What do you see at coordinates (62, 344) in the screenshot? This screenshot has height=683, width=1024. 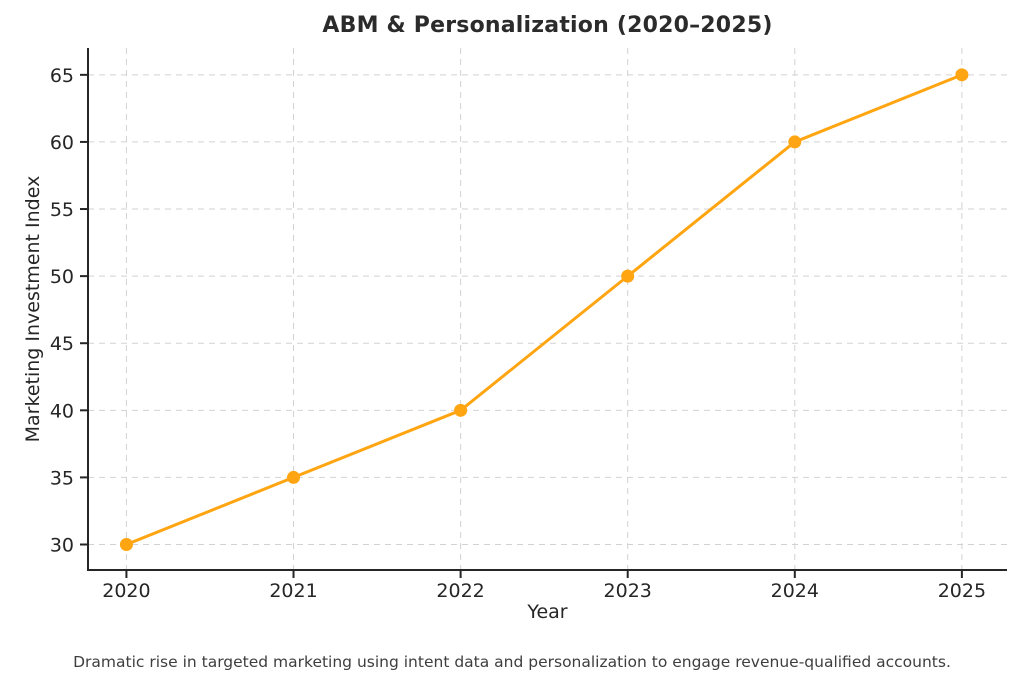 I see `y-tick-label: 45` at bounding box center [62, 344].